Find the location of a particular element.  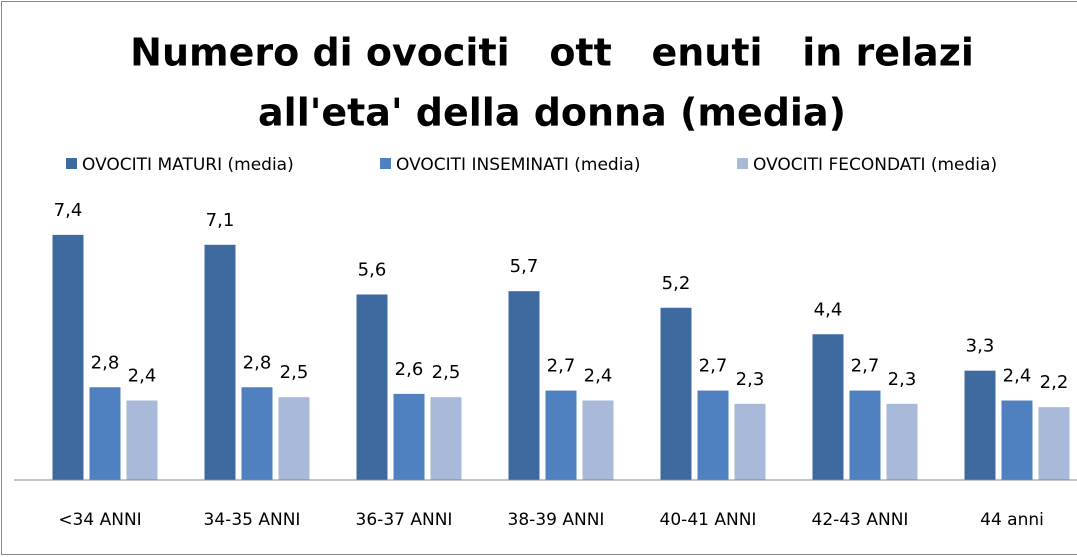

data-label: 4,4 is located at coordinates (828, 309).